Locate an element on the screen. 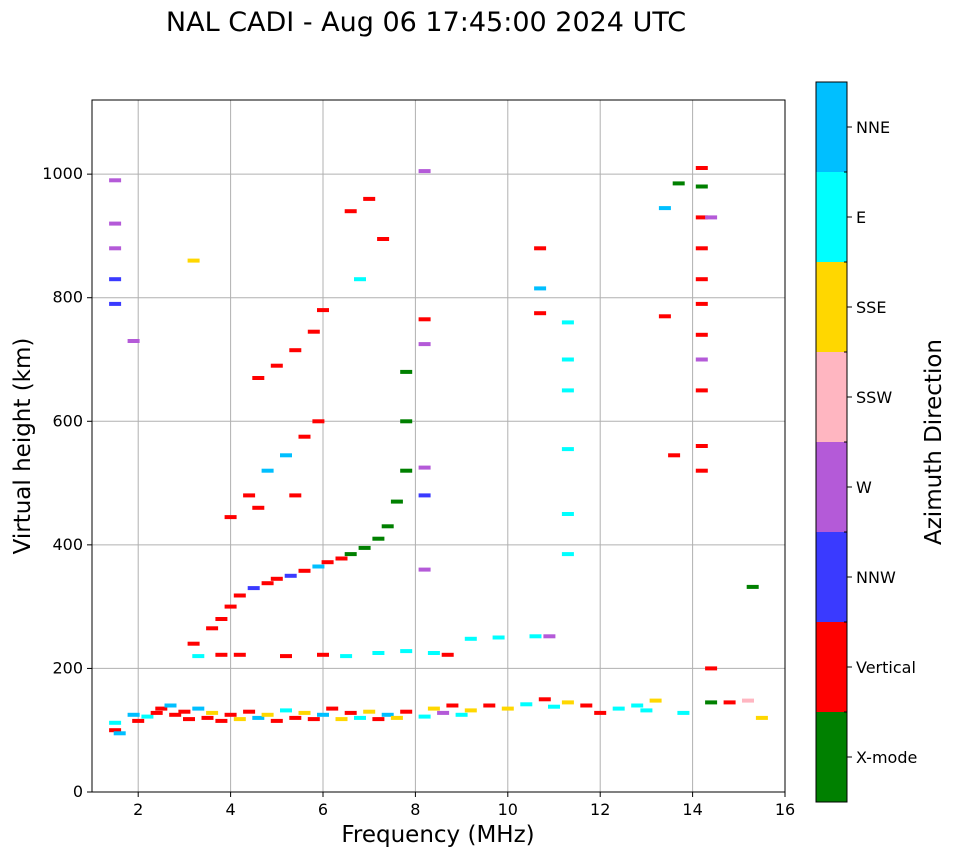  x-tick-label: 12 is located at coordinates (600, 809).